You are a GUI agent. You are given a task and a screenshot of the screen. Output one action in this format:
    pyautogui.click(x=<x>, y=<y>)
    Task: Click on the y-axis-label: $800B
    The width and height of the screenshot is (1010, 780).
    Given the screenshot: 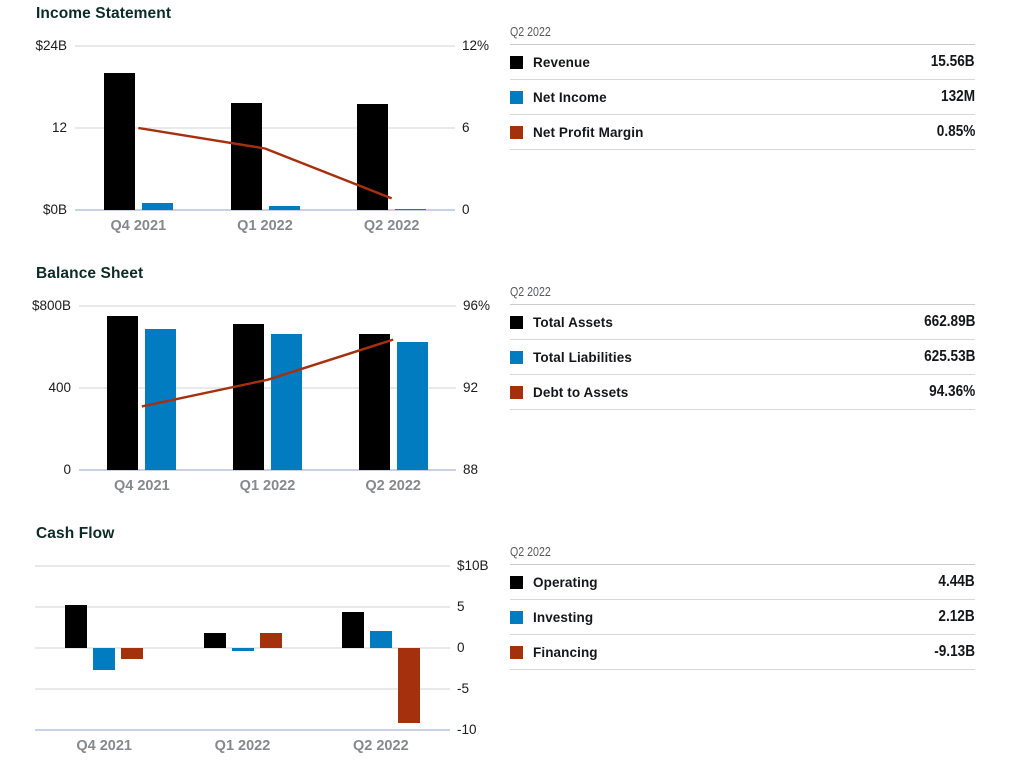 What is the action you would take?
    pyautogui.click(x=51, y=305)
    